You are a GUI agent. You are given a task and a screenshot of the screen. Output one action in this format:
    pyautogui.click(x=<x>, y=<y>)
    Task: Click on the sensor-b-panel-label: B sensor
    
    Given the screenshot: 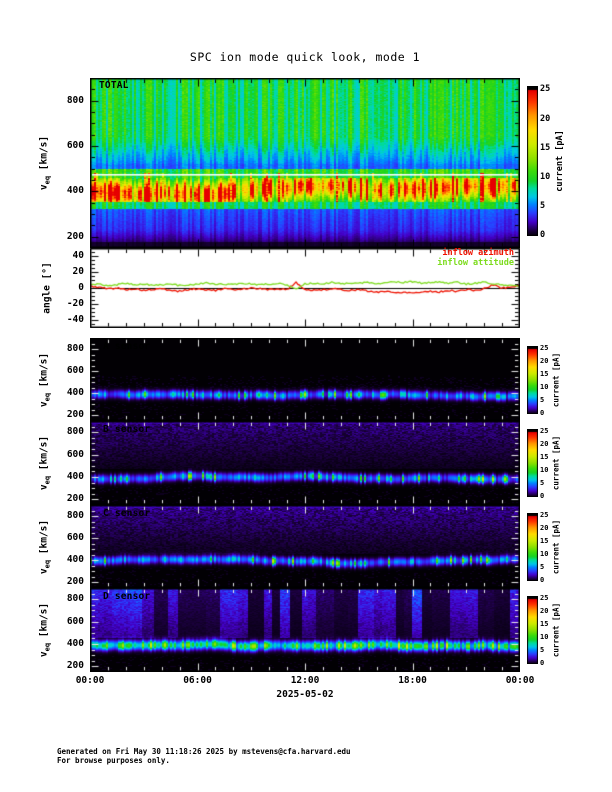 What is the action you would take?
    pyautogui.click(x=127, y=429)
    